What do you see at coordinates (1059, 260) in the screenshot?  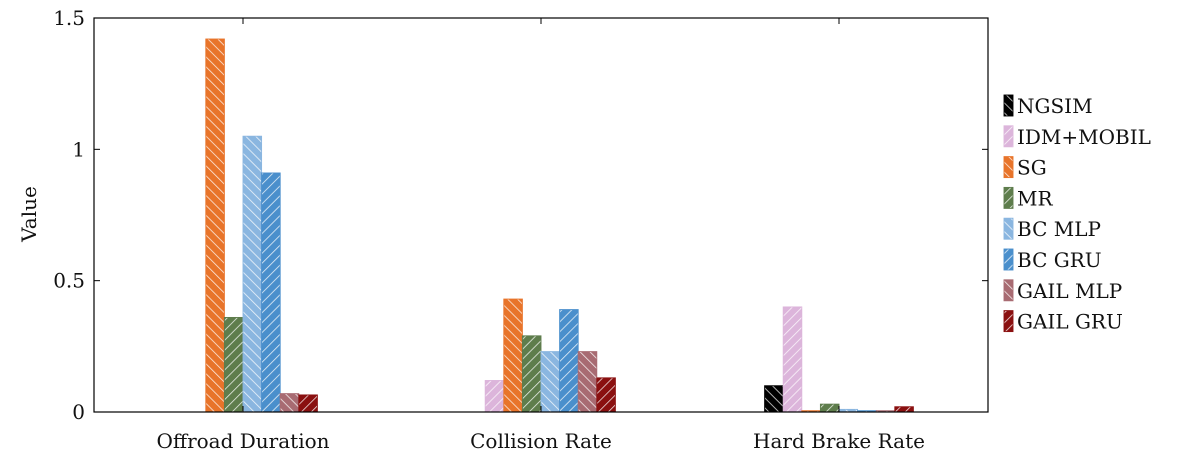 I see `legend-label: BC GRU` at bounding box center [1059, 260].